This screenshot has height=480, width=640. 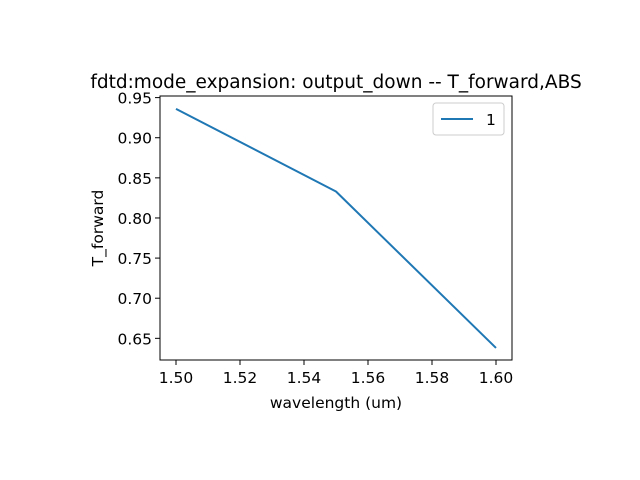 I want to click on y-axis: 0.65 0.70 0.75 0.80 0.85 0.90 0.95, so click(x=138, y=219).